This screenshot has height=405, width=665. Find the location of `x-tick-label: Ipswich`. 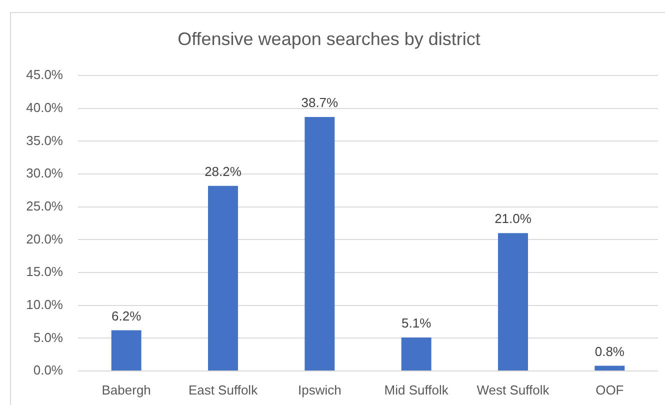

x-tick-label: Ipswich is located at coordinates (320, 390).